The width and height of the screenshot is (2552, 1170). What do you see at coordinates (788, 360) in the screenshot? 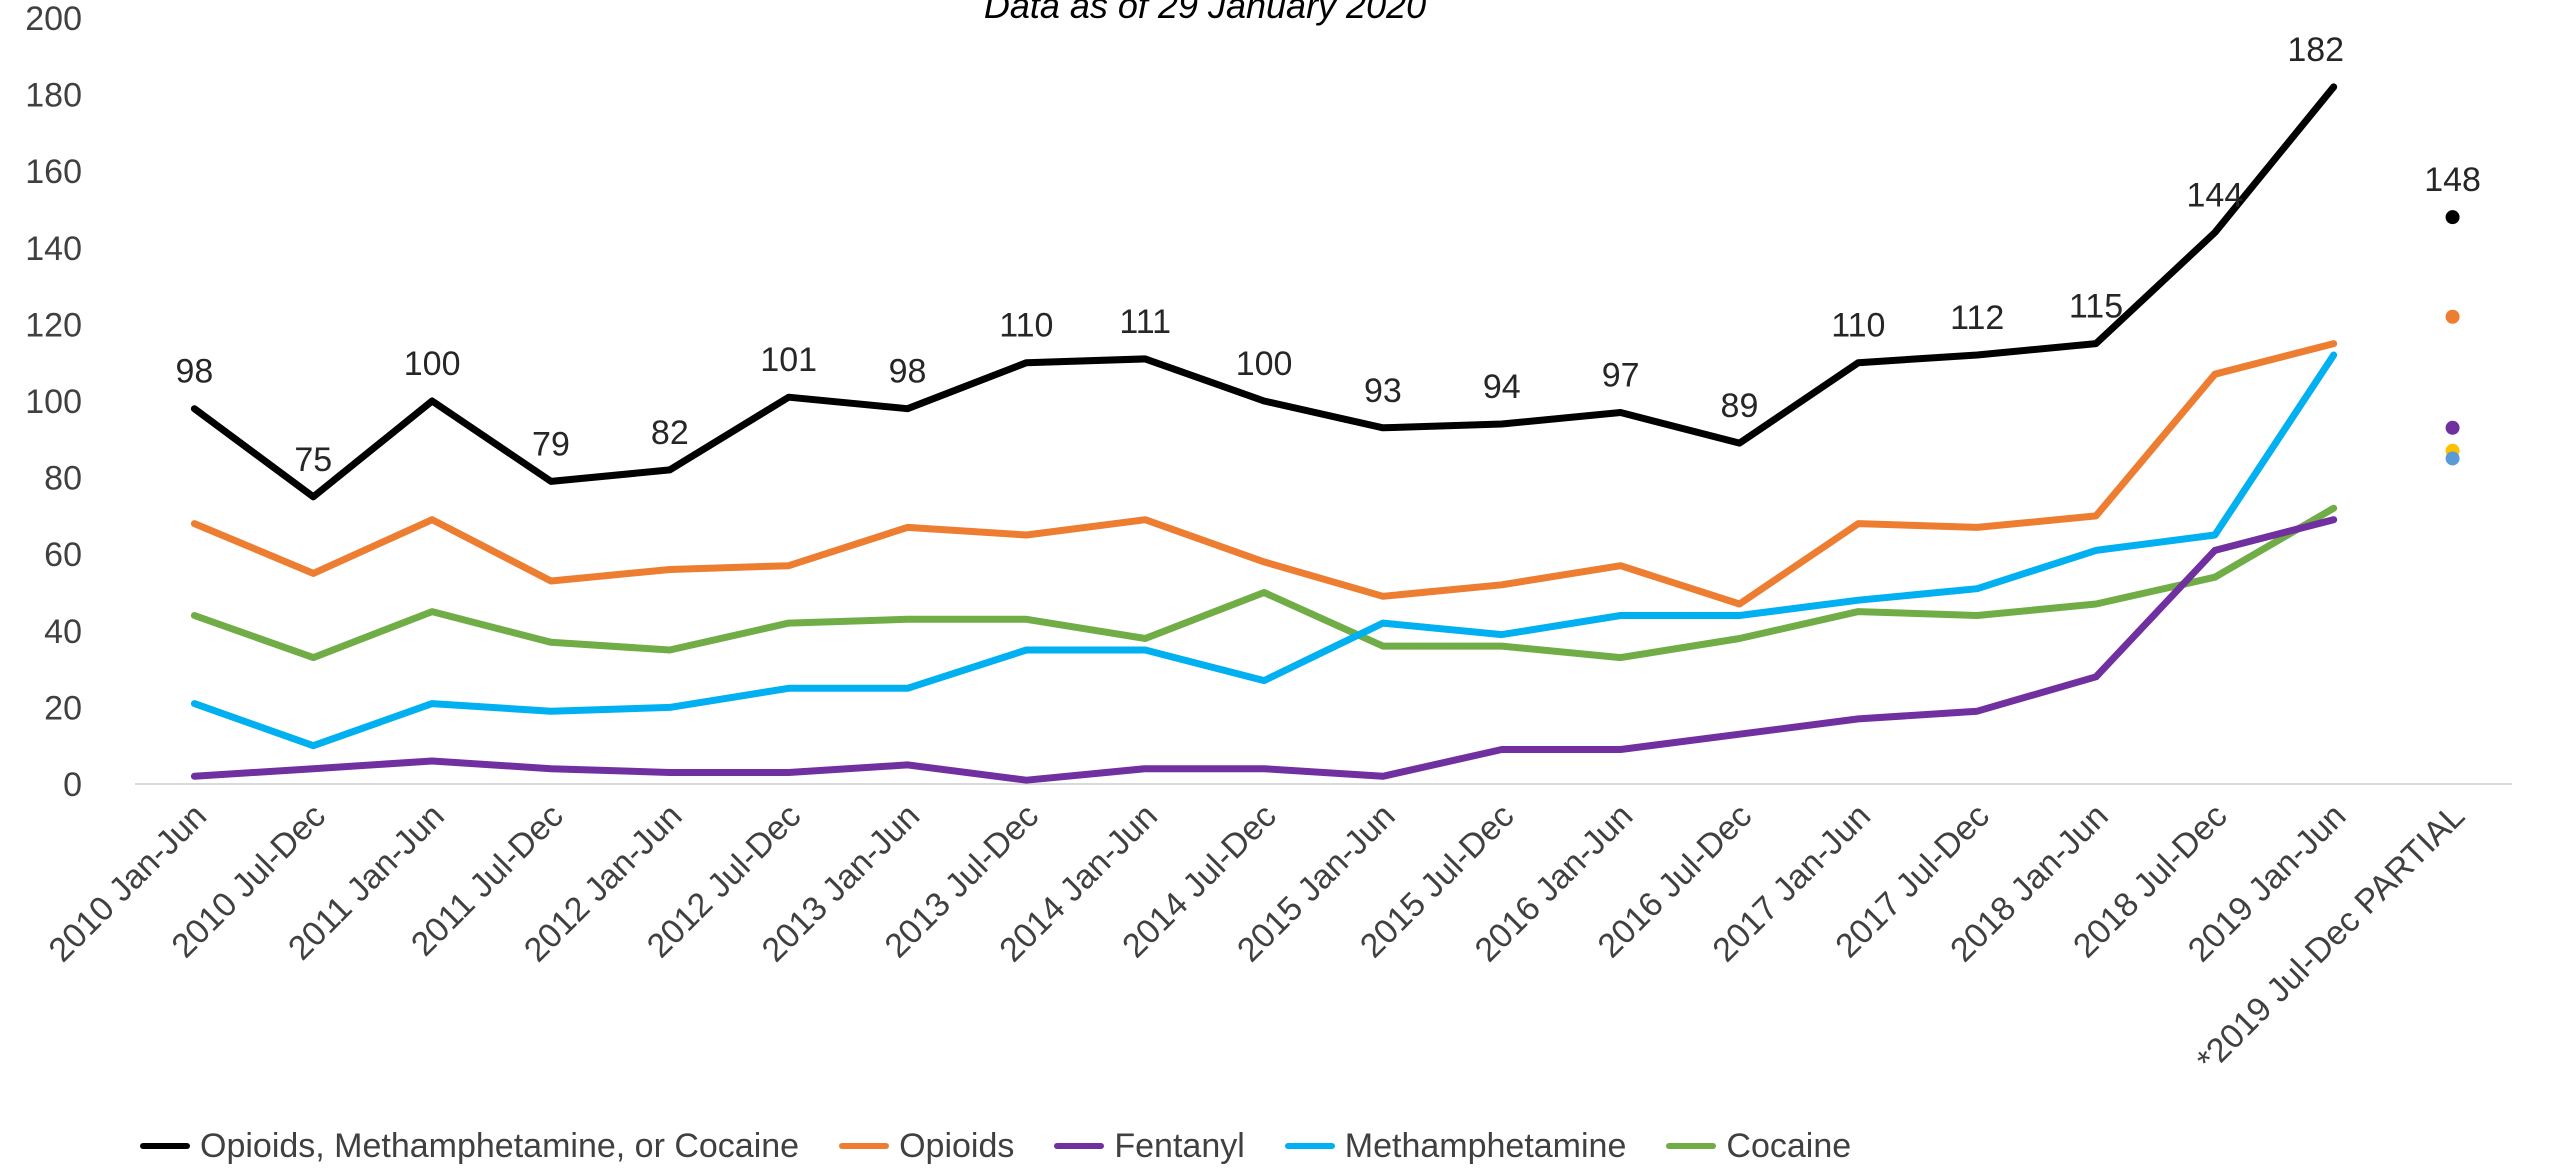
I see `data-label: 101` at bounding box center [788, 360].